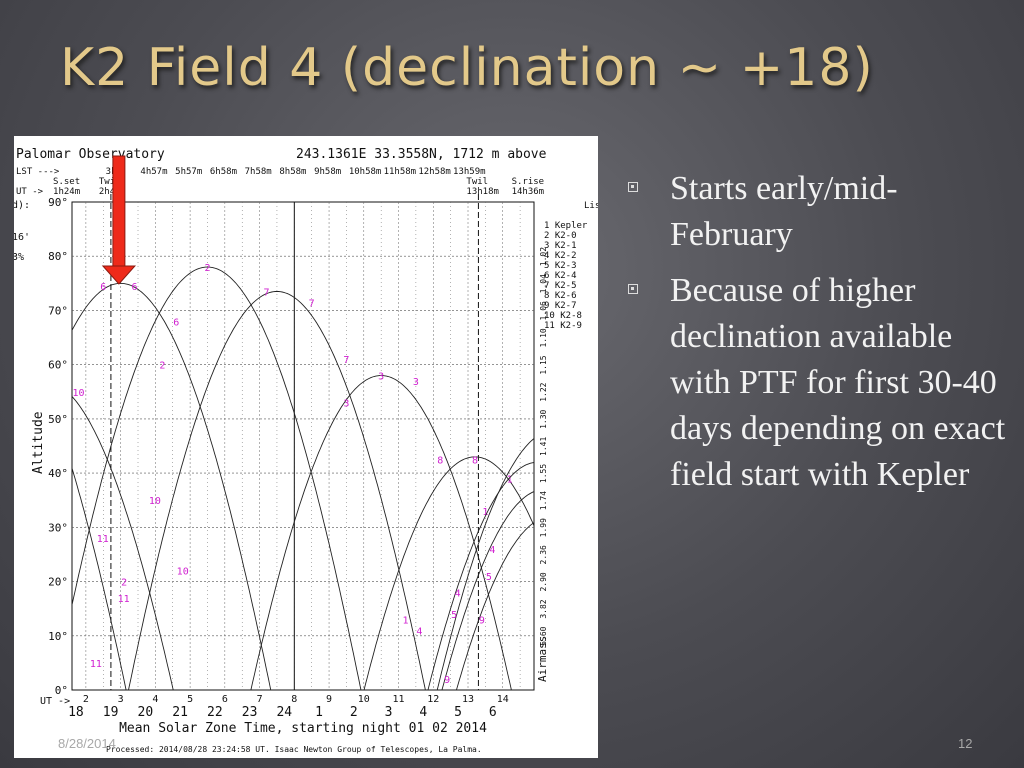 The height and width of the screenshot is (768, 1024). Describe the element at coordinates (365, 172) in the screenshot. I see `lst-tick-label: 10h58m` at that location.